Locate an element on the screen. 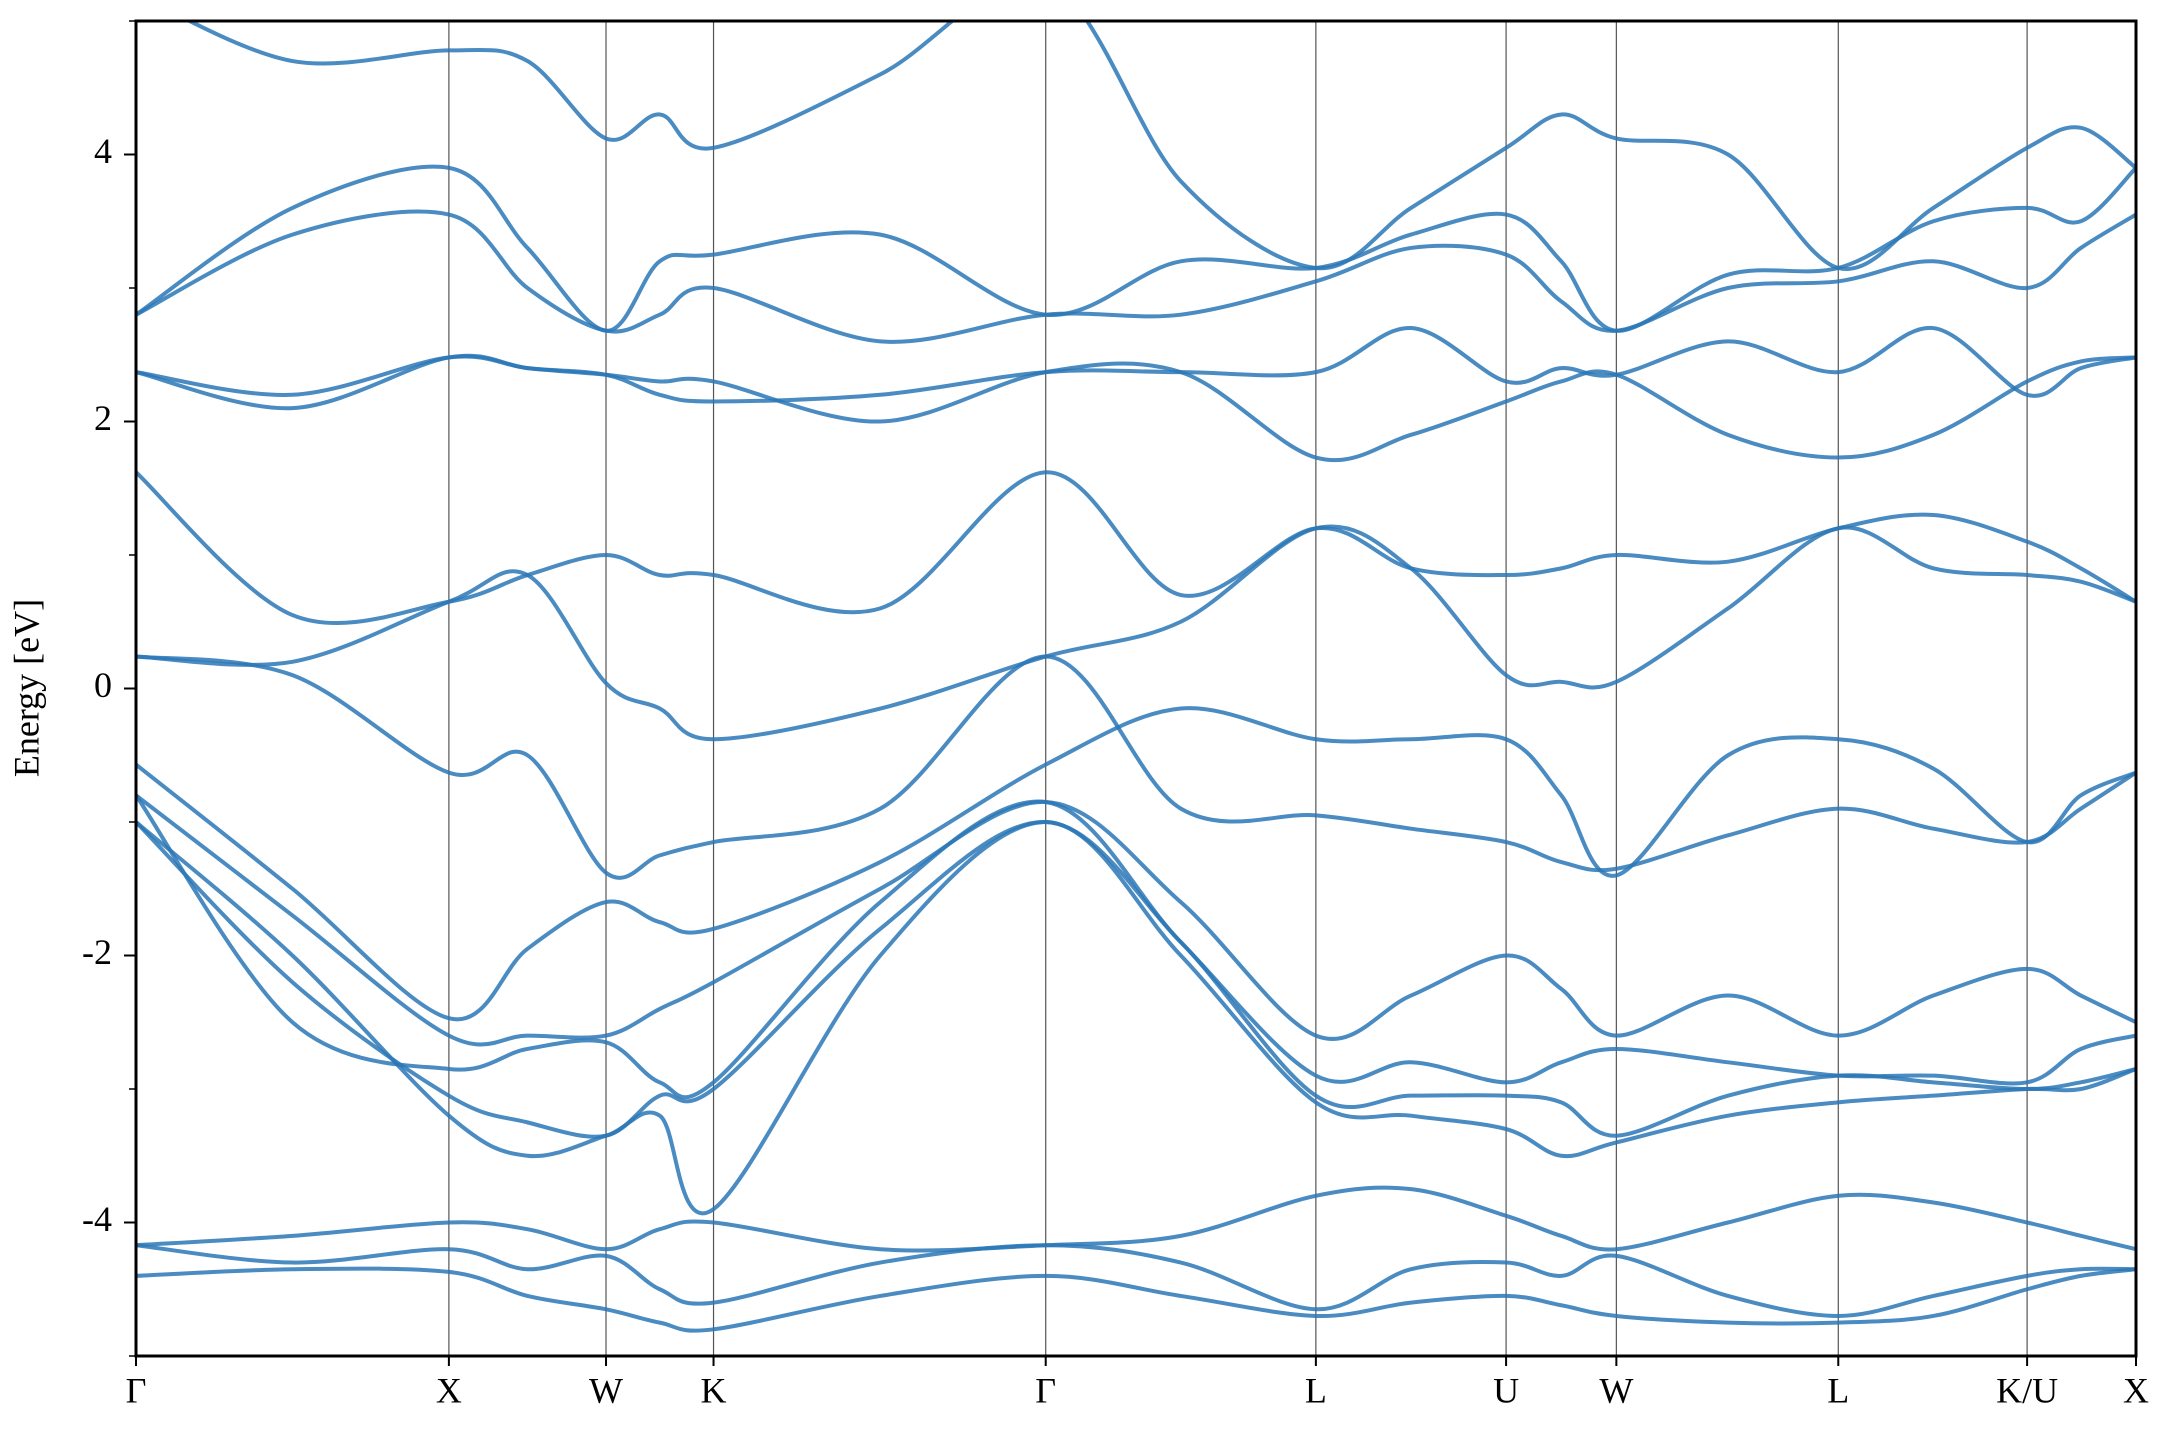 The image size is (2160, 1440). y-tick-label: -4 is located at coordinates (97, 1219).